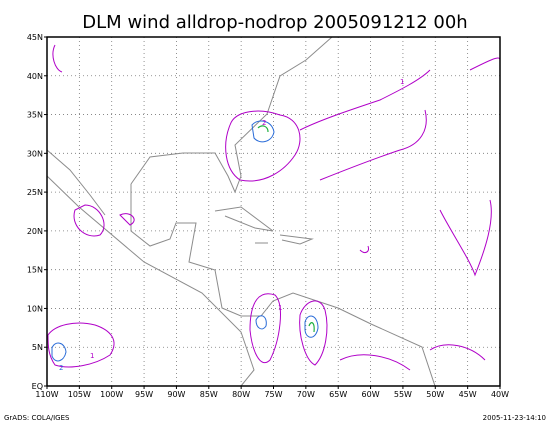 The height and width of the screenshot is (425, 550). Describe the element at coordinates (35, 37) in the screenshot. I see `y-tick-label: 45N` at that location.